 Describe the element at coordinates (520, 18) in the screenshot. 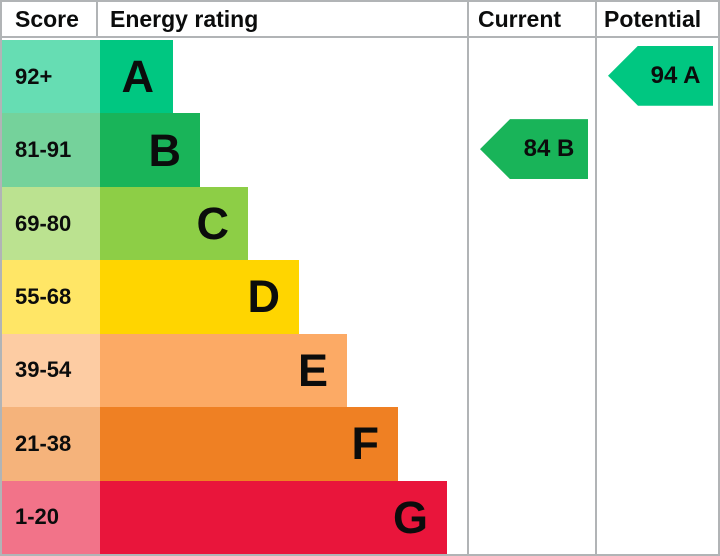

I see `header-current: Current` at that location.